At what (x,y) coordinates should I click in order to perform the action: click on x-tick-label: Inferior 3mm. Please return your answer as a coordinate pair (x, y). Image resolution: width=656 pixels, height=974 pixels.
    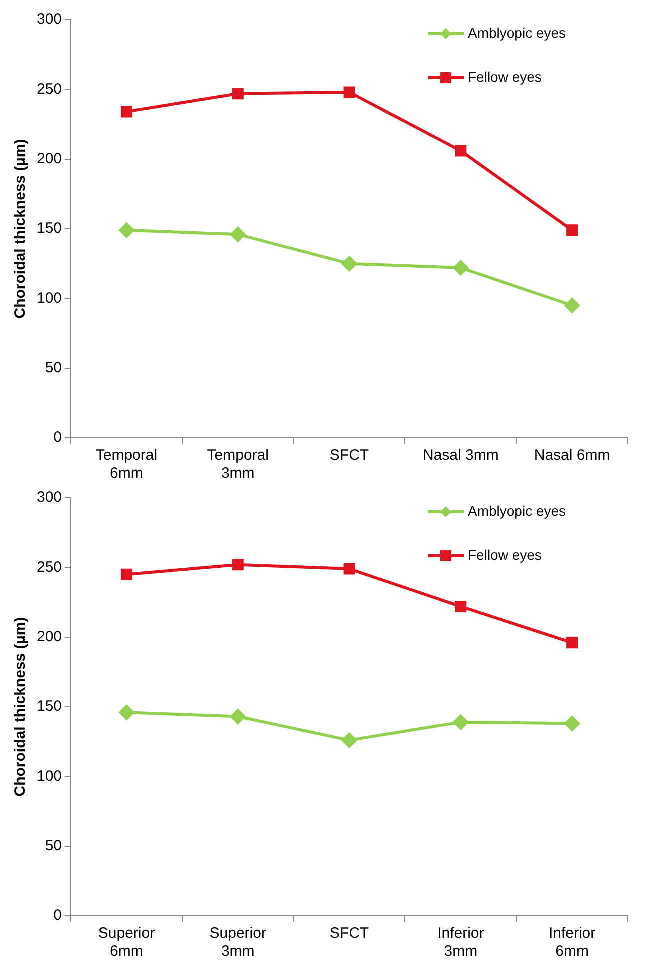
    Looking at the image, I should click on (461, 942).